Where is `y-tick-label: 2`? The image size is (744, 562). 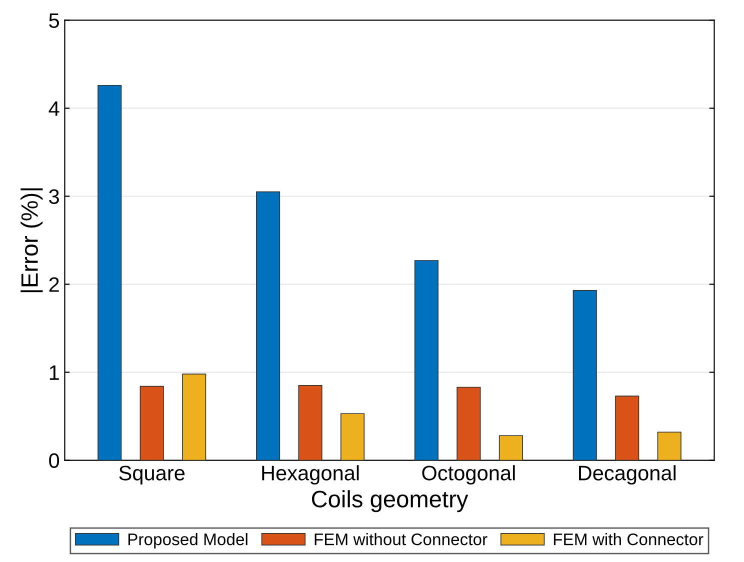
y-tick-label: 2 is located at coordinates (54, 284).